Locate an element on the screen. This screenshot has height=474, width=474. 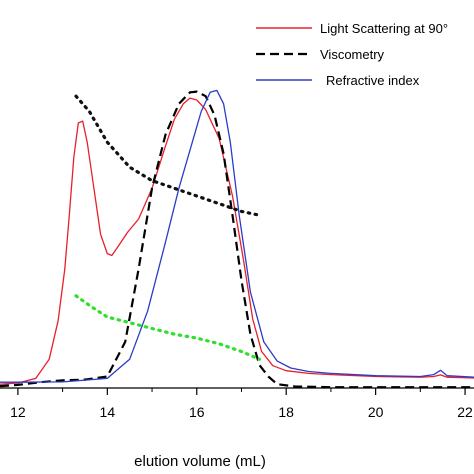
x-tick-label: 14 is located at coordinates (108, 412).